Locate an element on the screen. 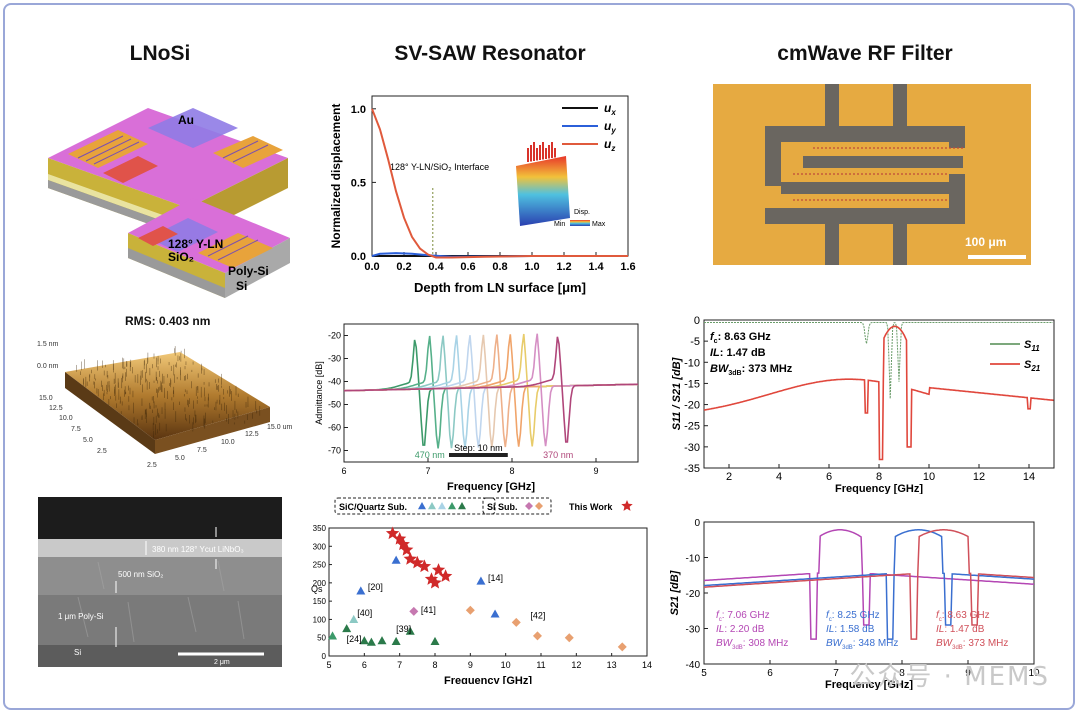  layer-stack-diagram: Au 128° Y-LN SiO₂ Poly-Si Si is located at coordinates (169, 203).